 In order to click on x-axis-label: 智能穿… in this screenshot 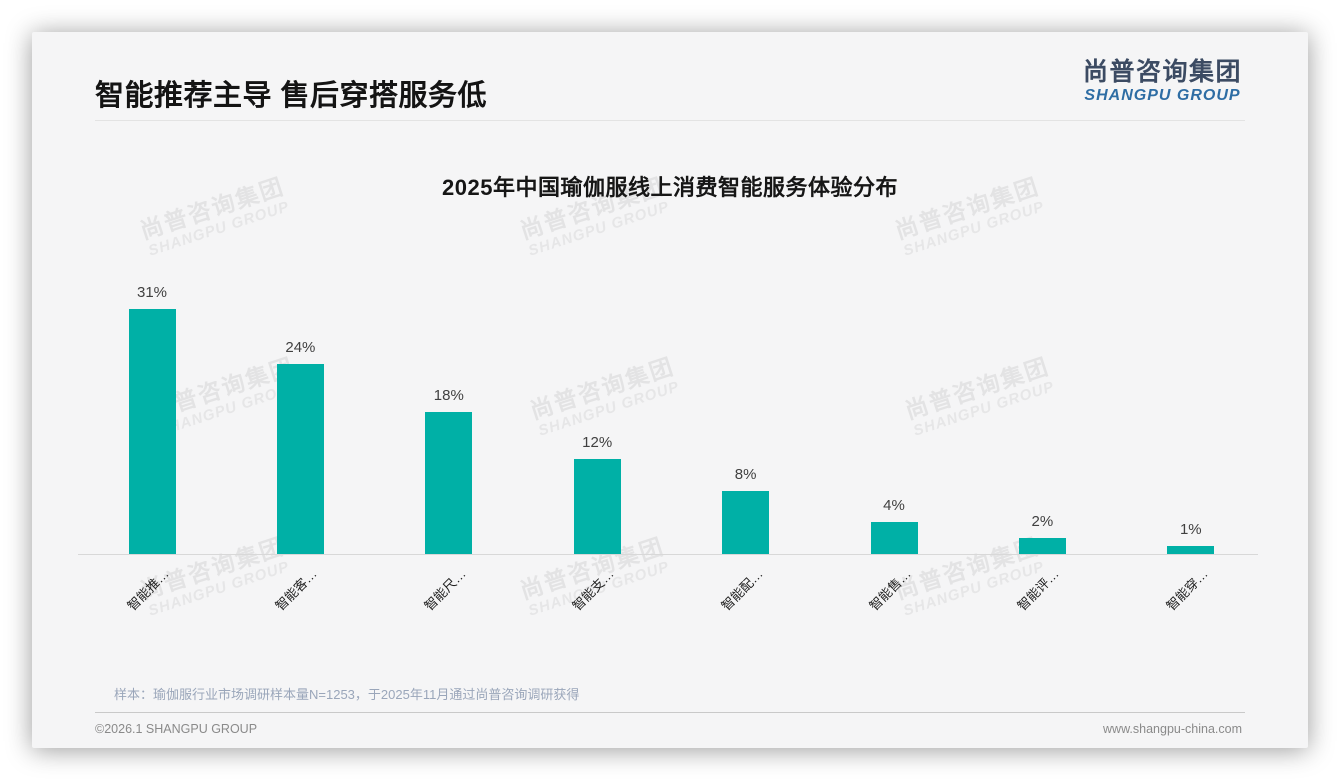, I will do `click(1187, 590)`.